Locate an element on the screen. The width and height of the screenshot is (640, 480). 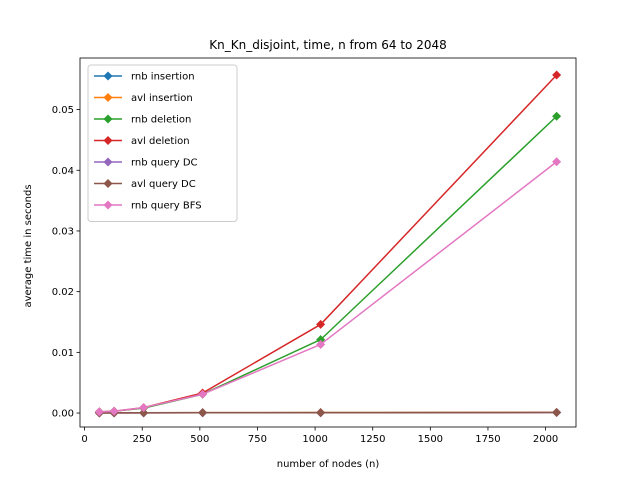
x-tick-label-6: 1500 is located at coordinates (430, 439).